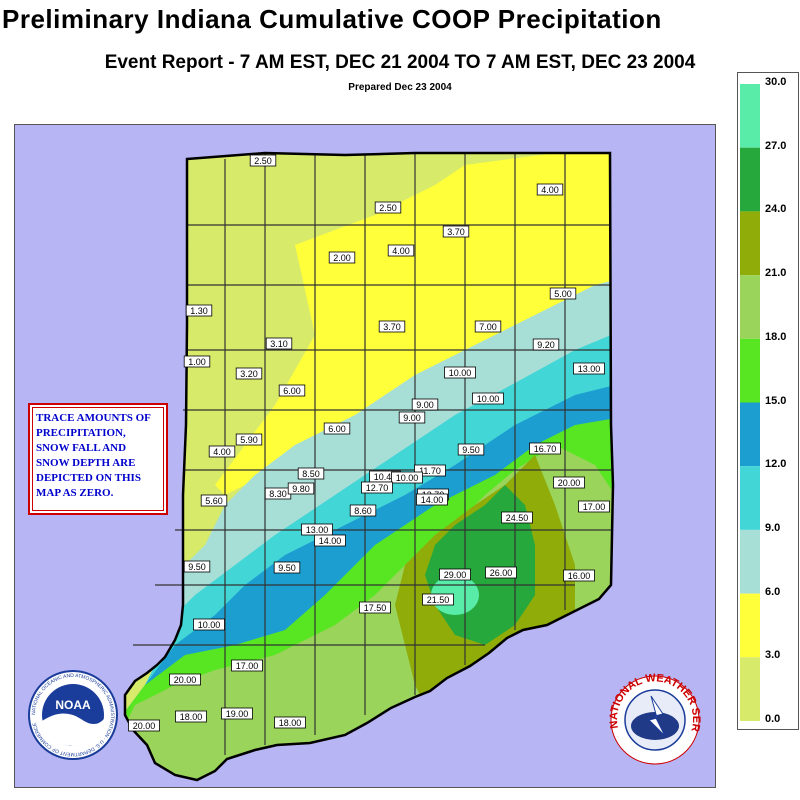  I want to click on station-value-label: 29.00, so click(455, 574).